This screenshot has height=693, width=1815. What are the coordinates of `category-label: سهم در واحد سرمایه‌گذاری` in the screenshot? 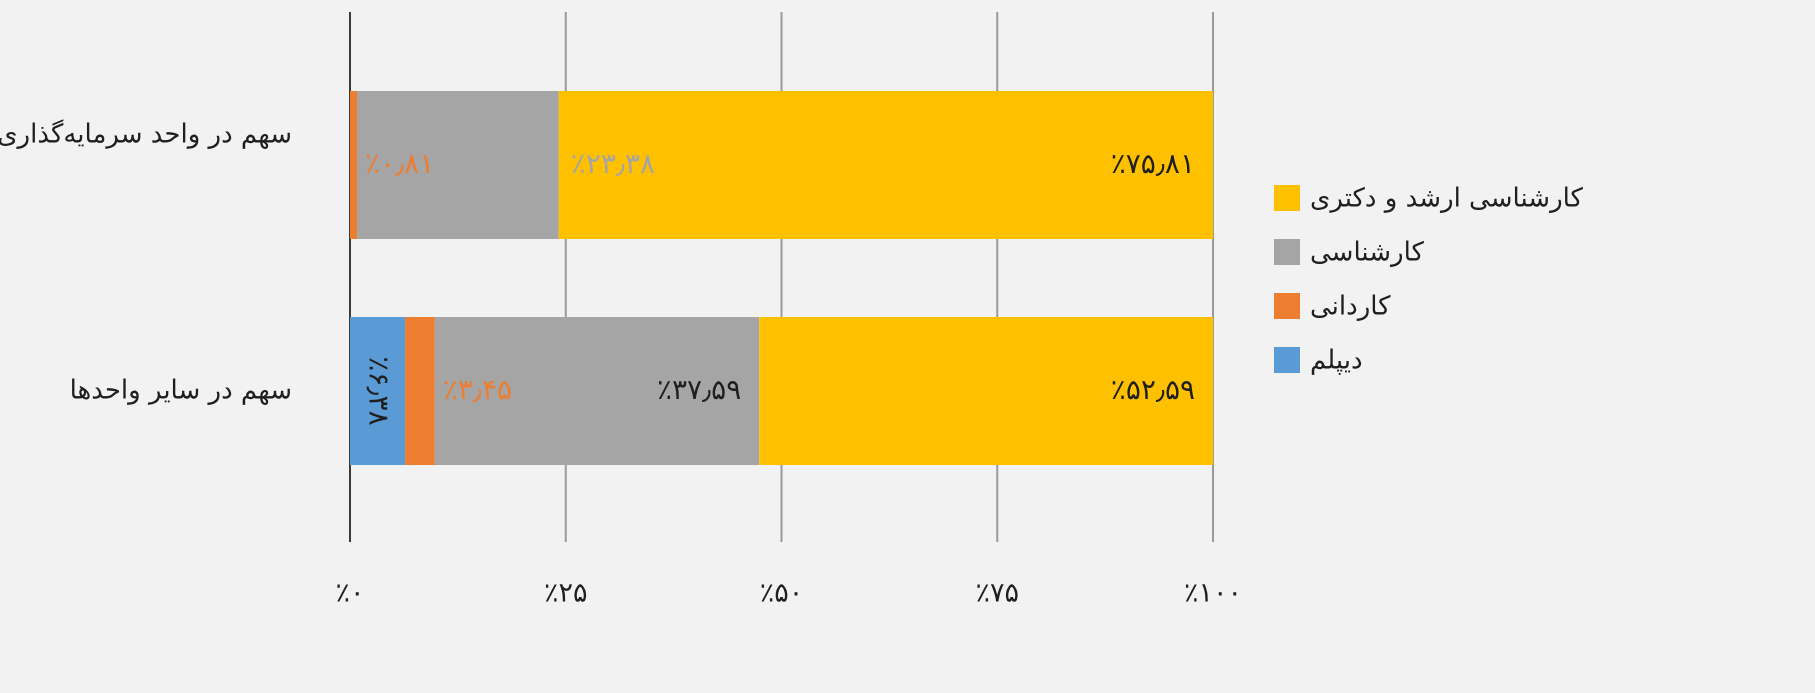 It's located at (146, 134).